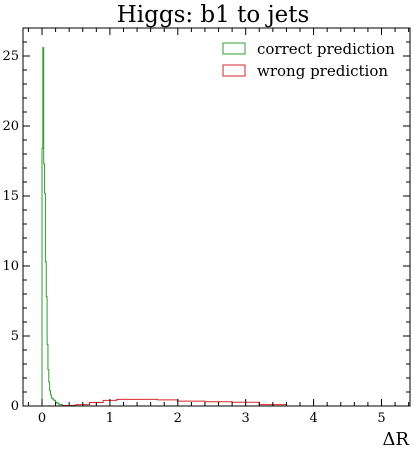  Describe the element at coordinates (10, 266) in the screenshot. I see `y-tick-label: 10` at that location.